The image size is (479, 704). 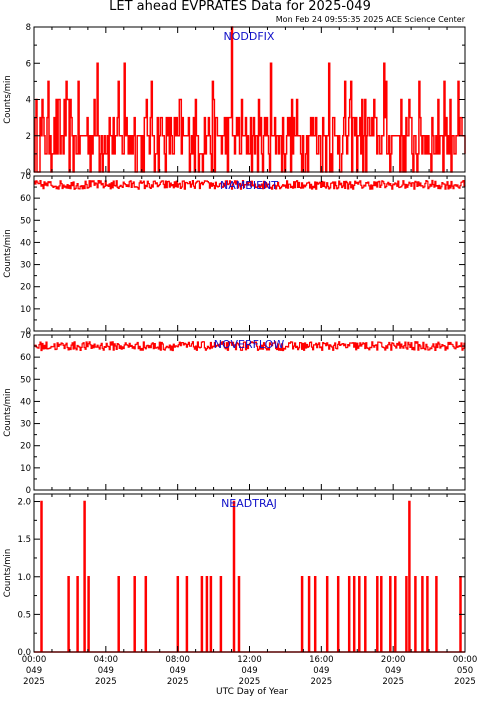 What do you see at coordinates (249, 36) in the screenshot?
I see `panel-label: NODDFIX` at bounding box center [249, 36].